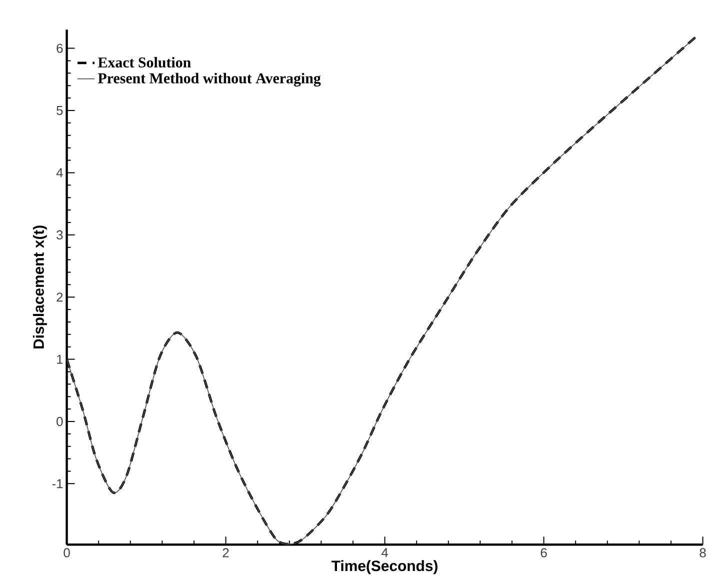 The image size is (722, 577). What do you see at coordinates (59, 48) in the screenshot?
I see `y-tick-label: 6` at bounding box center [59, 48].